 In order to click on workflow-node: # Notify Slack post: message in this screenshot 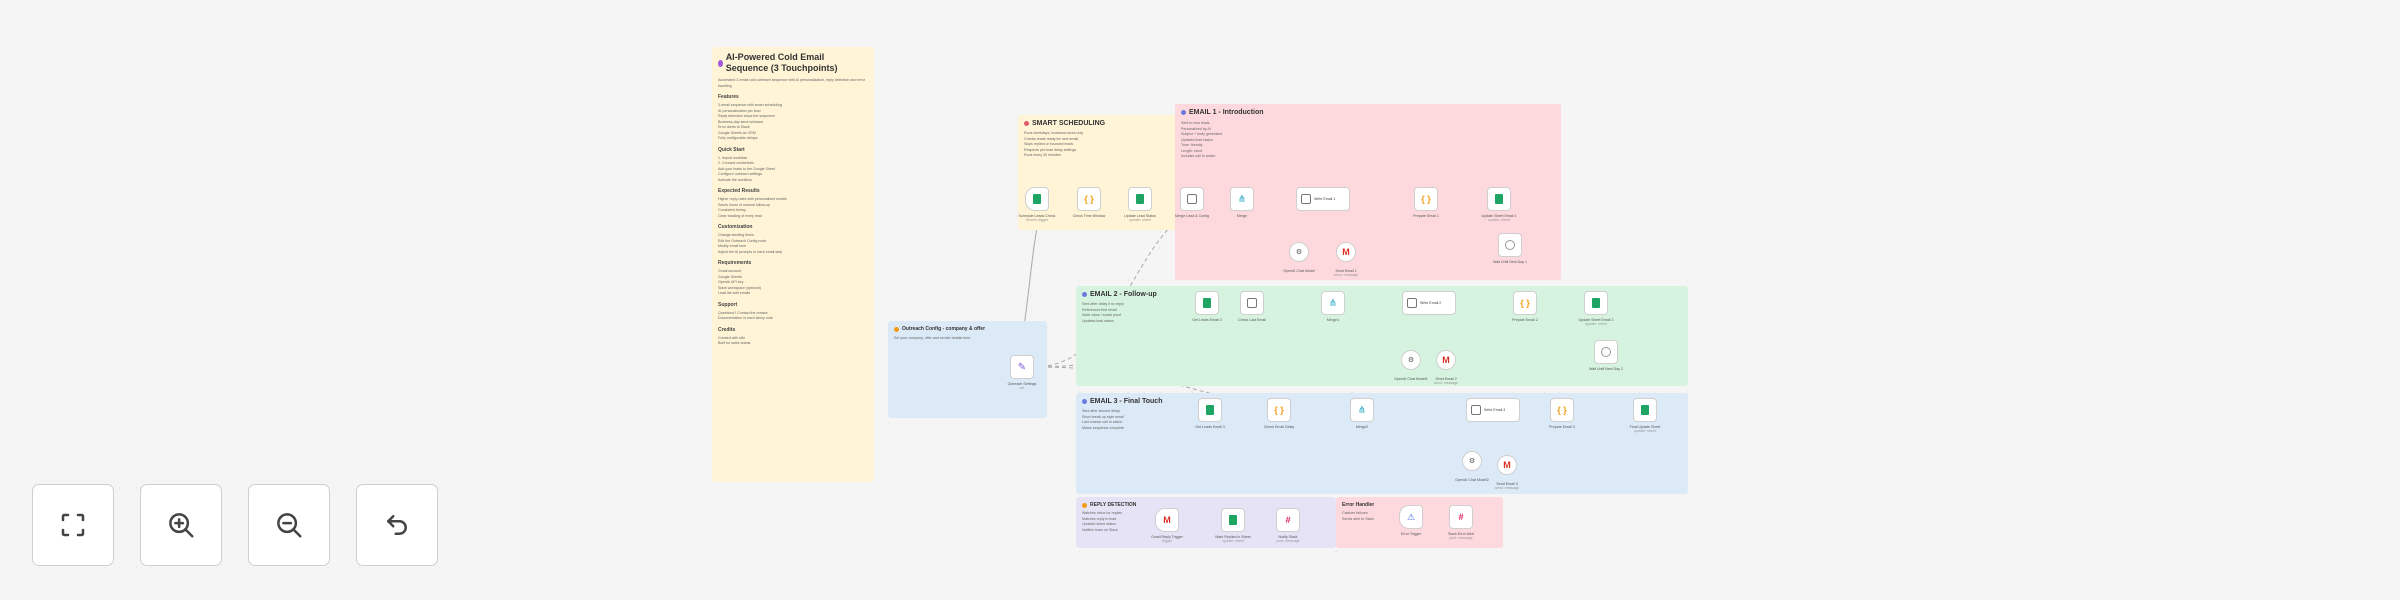, I will do `click(1288, 525)`.